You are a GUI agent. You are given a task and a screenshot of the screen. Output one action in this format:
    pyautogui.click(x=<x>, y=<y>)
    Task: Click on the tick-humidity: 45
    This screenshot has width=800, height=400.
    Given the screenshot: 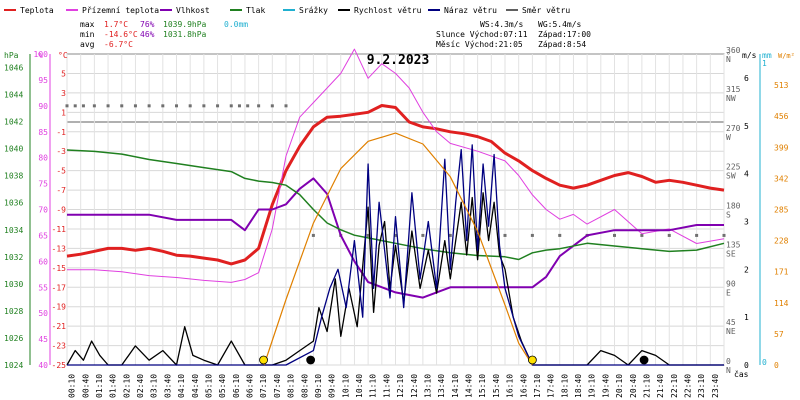 What is the action you would take?
    pyautogui.click(x=43, y=339)
    